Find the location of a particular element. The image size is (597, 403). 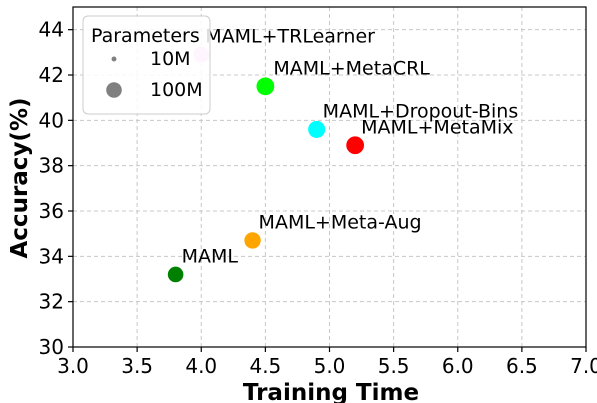

legend-entry-label: 10M is located at coordinates (170, 59).